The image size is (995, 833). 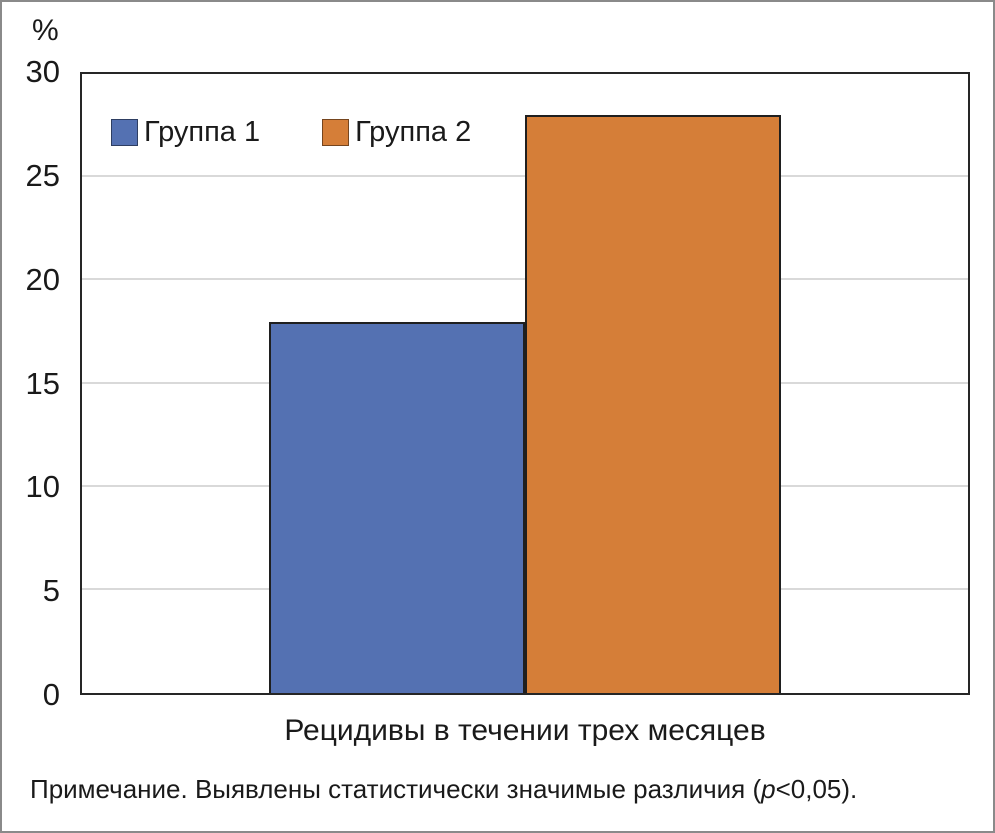 What do you see at coordinates (413, 132) in the screenshot?
I see `legend-label: Группа 2` at bounding box center [413, 132].